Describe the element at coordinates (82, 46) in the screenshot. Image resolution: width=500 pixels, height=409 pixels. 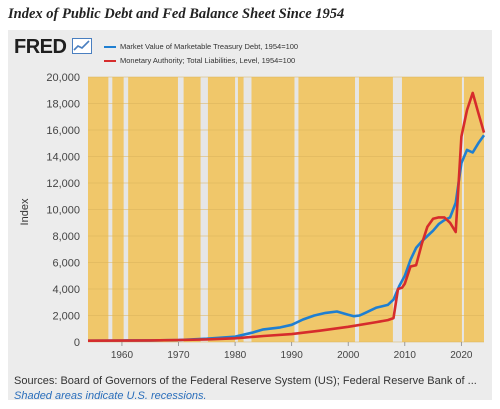
I see `line-chart-icon` at that location.